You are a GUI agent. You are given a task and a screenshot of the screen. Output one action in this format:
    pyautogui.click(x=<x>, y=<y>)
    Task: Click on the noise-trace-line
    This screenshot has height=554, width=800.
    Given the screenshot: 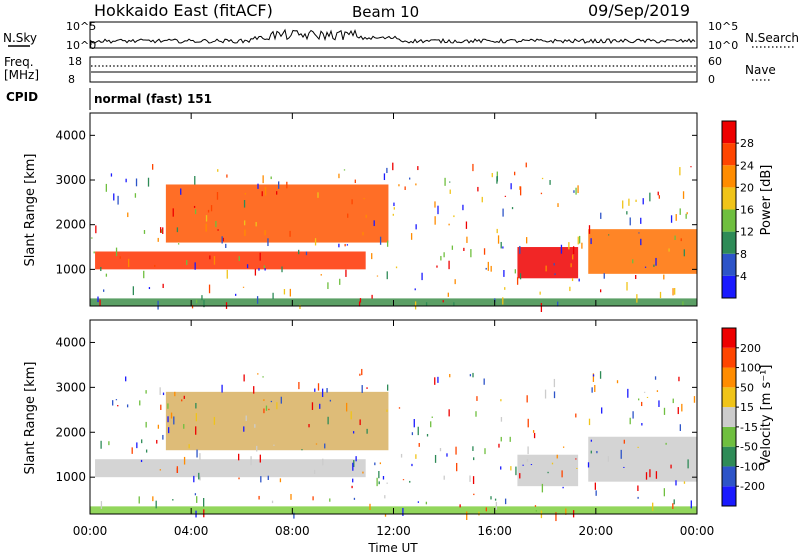 What is the action you would take?
    pyautogui.click(x=393, y=36)
    